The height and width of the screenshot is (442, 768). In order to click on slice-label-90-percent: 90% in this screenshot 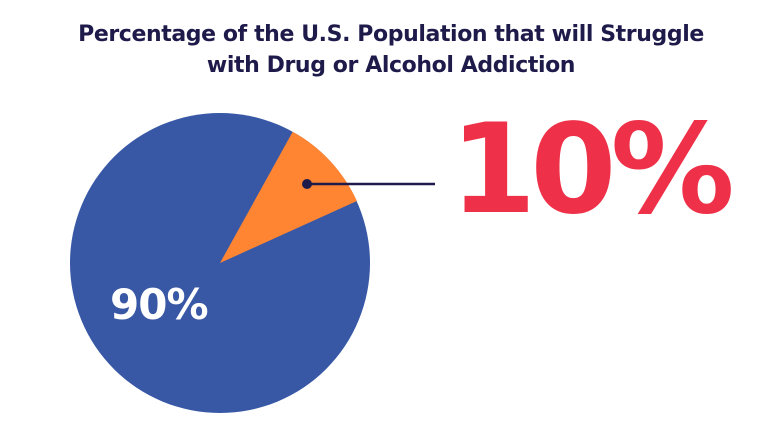, I will do `click(159, 304)`.